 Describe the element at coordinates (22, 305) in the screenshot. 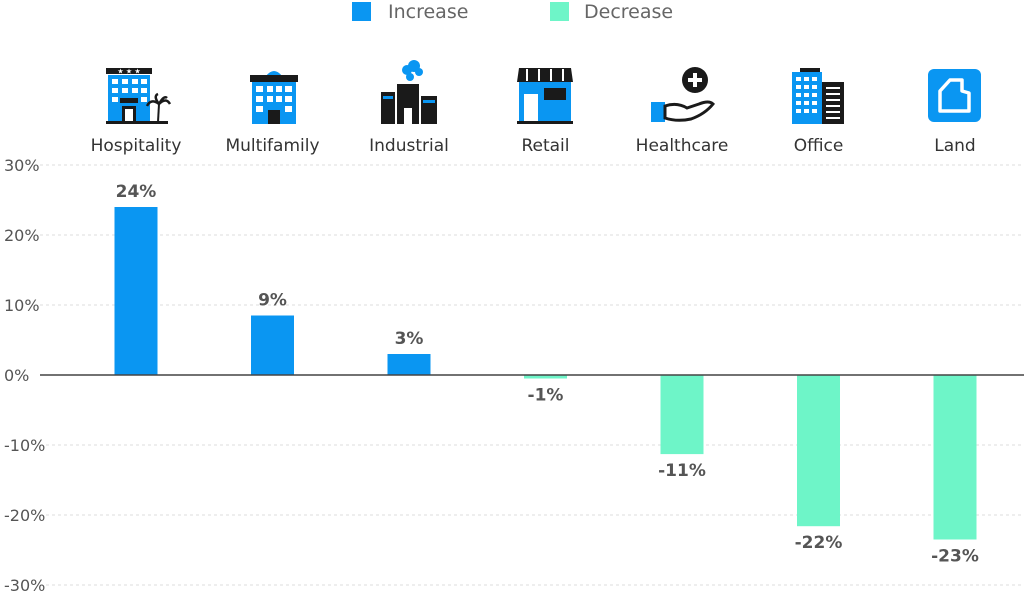

I see `y-tick-label: 10%` at that location.